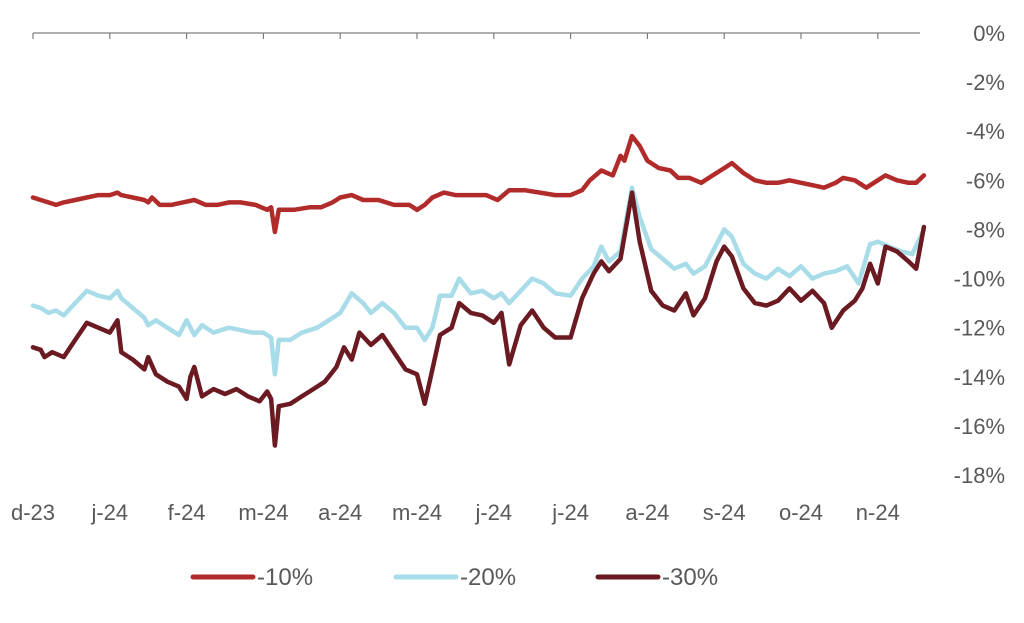  What do you see at coordinates (979, 254) in the screenshot?
I see `y-axis-tick-labels: 0% -2% -4% -6% -8% -10% -12% -14% -16% -18%` at bounding box center [979, 254].